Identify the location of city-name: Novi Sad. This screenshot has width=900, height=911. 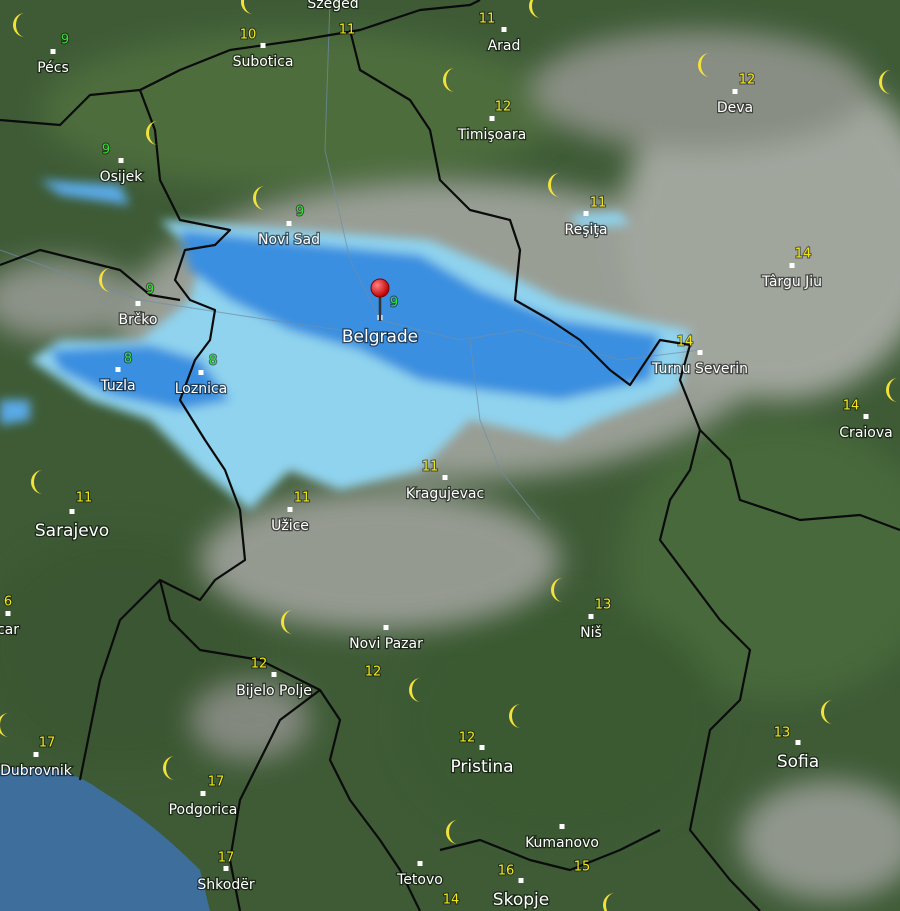
(289, 240).